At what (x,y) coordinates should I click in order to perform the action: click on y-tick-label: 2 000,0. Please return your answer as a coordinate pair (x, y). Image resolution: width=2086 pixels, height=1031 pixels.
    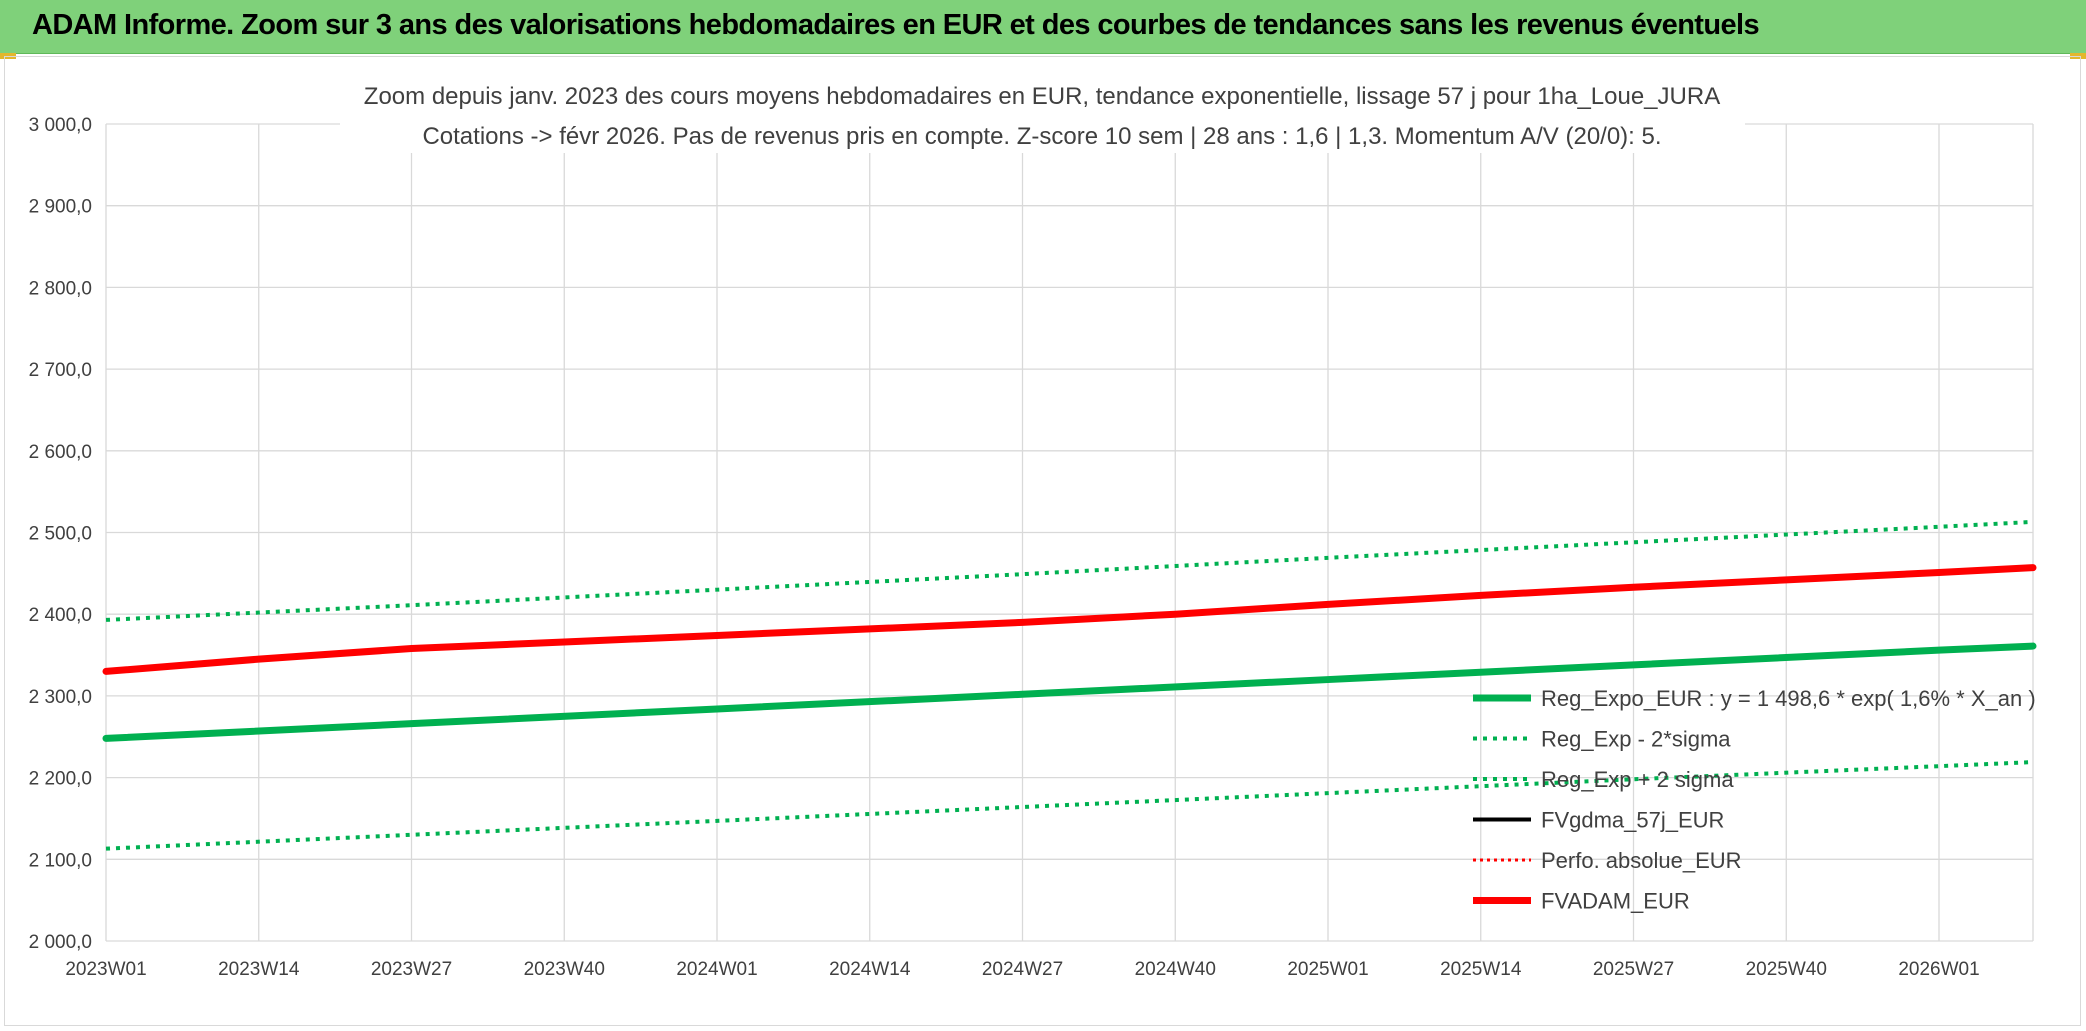
    Looking at the image, I should click on (60, 942).